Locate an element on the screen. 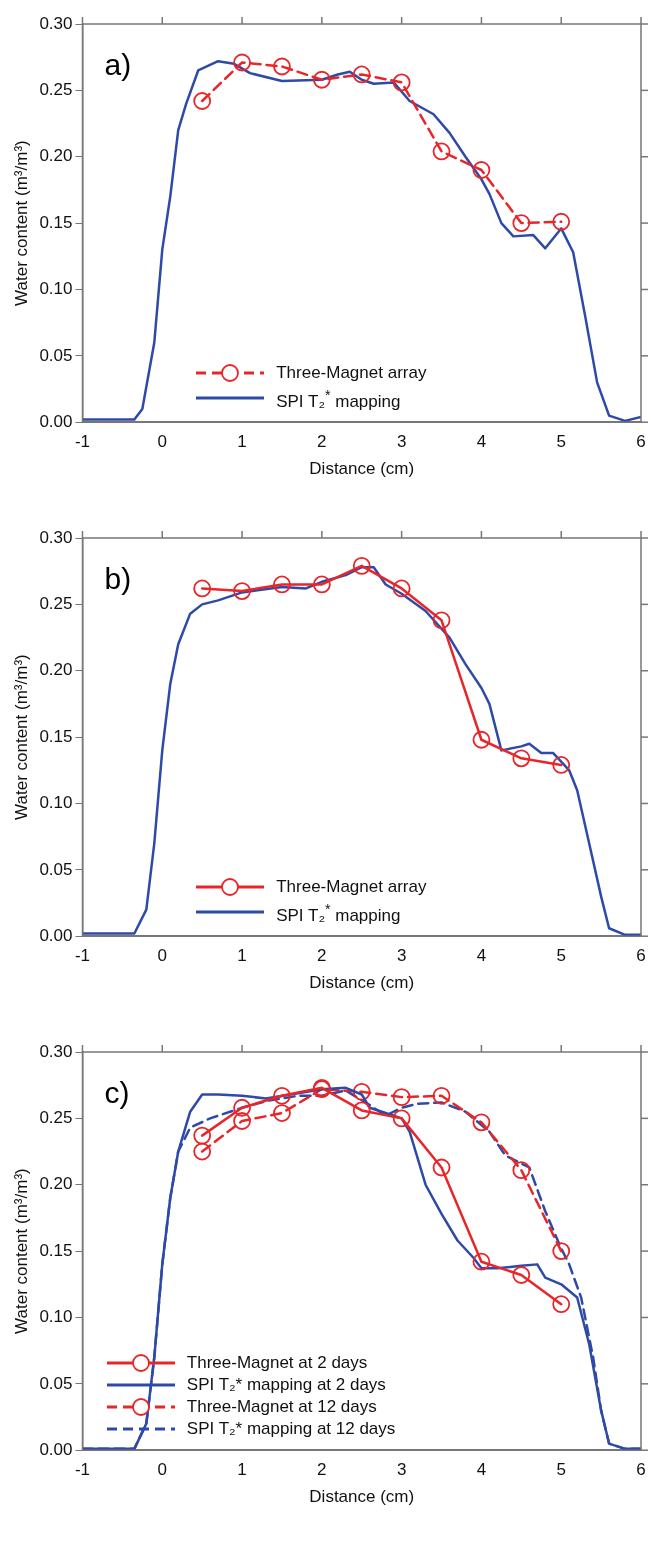  legend-label: SPI T₂* mapping at 12 days is located at coordinates (291, 1429).